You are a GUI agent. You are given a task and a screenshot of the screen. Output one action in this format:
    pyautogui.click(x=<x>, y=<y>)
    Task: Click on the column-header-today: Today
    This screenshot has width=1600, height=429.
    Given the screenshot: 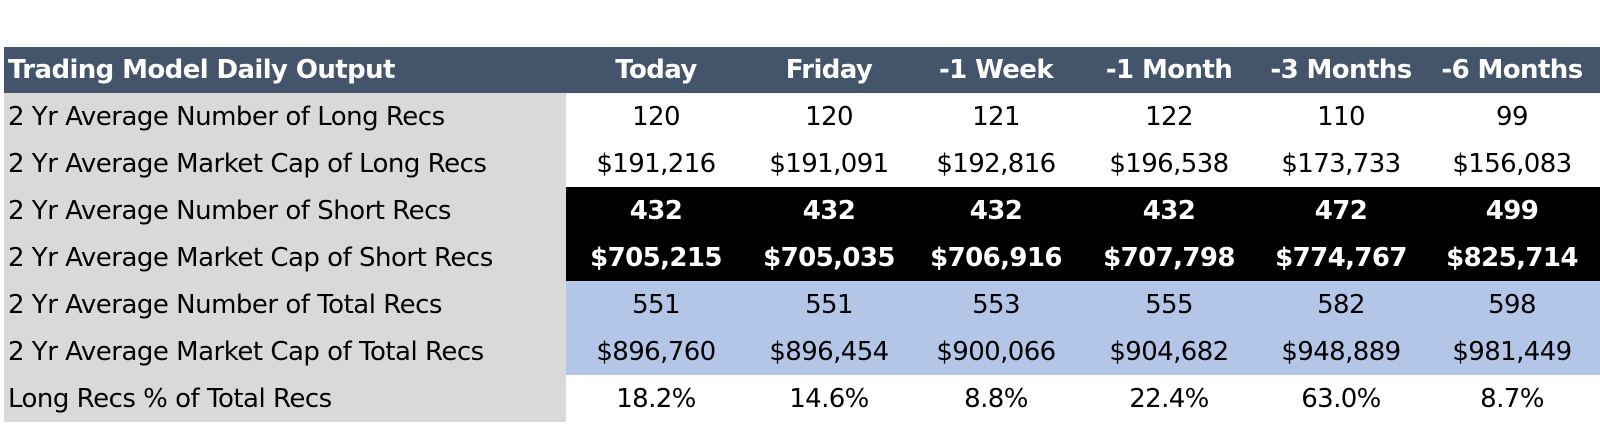 What is the action you would take?
    pyautogui.click(x=656, y=70)
    